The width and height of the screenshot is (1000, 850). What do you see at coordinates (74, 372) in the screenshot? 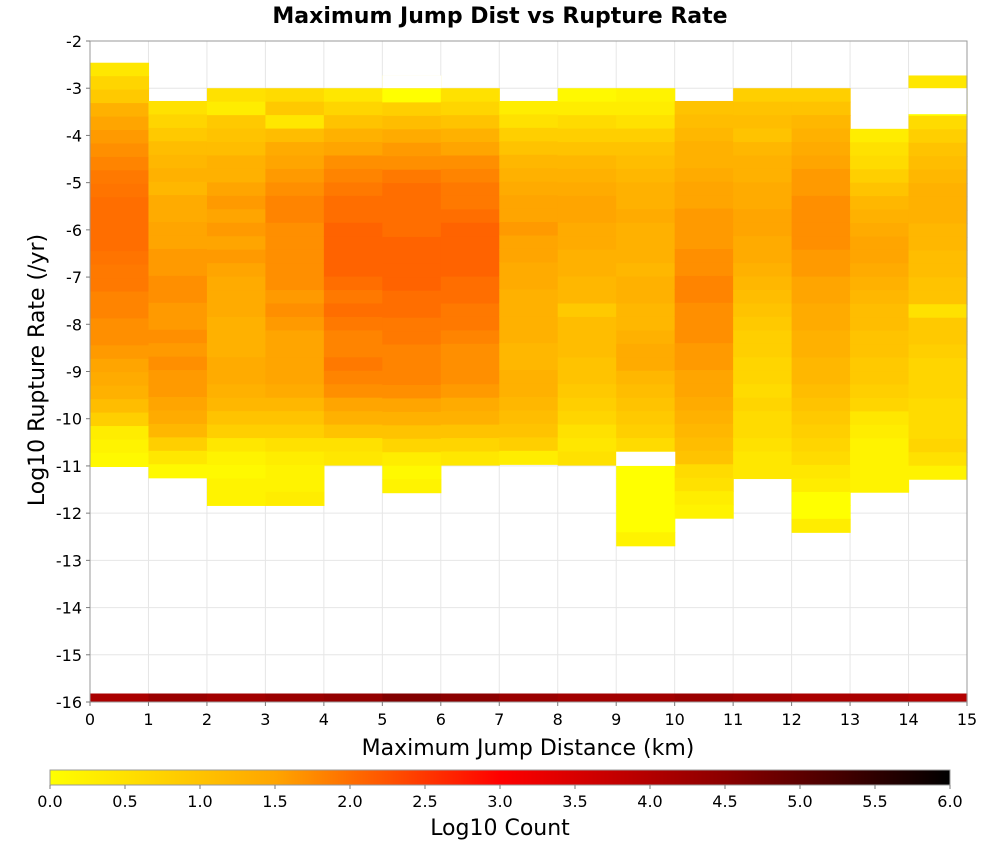
I see `y-tick-label: -9` at bounding box center [74, 372].